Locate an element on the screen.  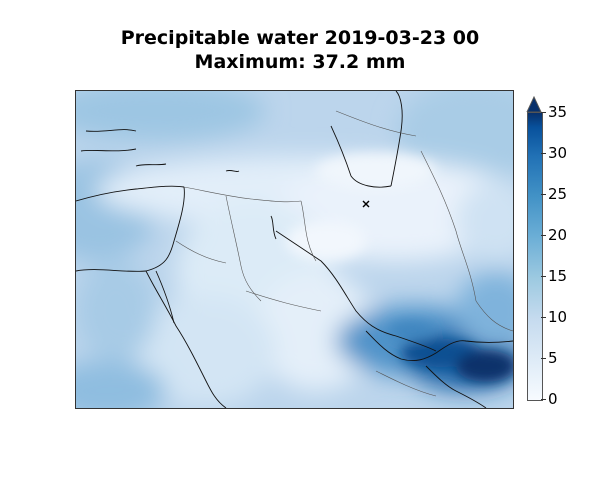
border-syria-iraq is located at coordinates (243, 248).